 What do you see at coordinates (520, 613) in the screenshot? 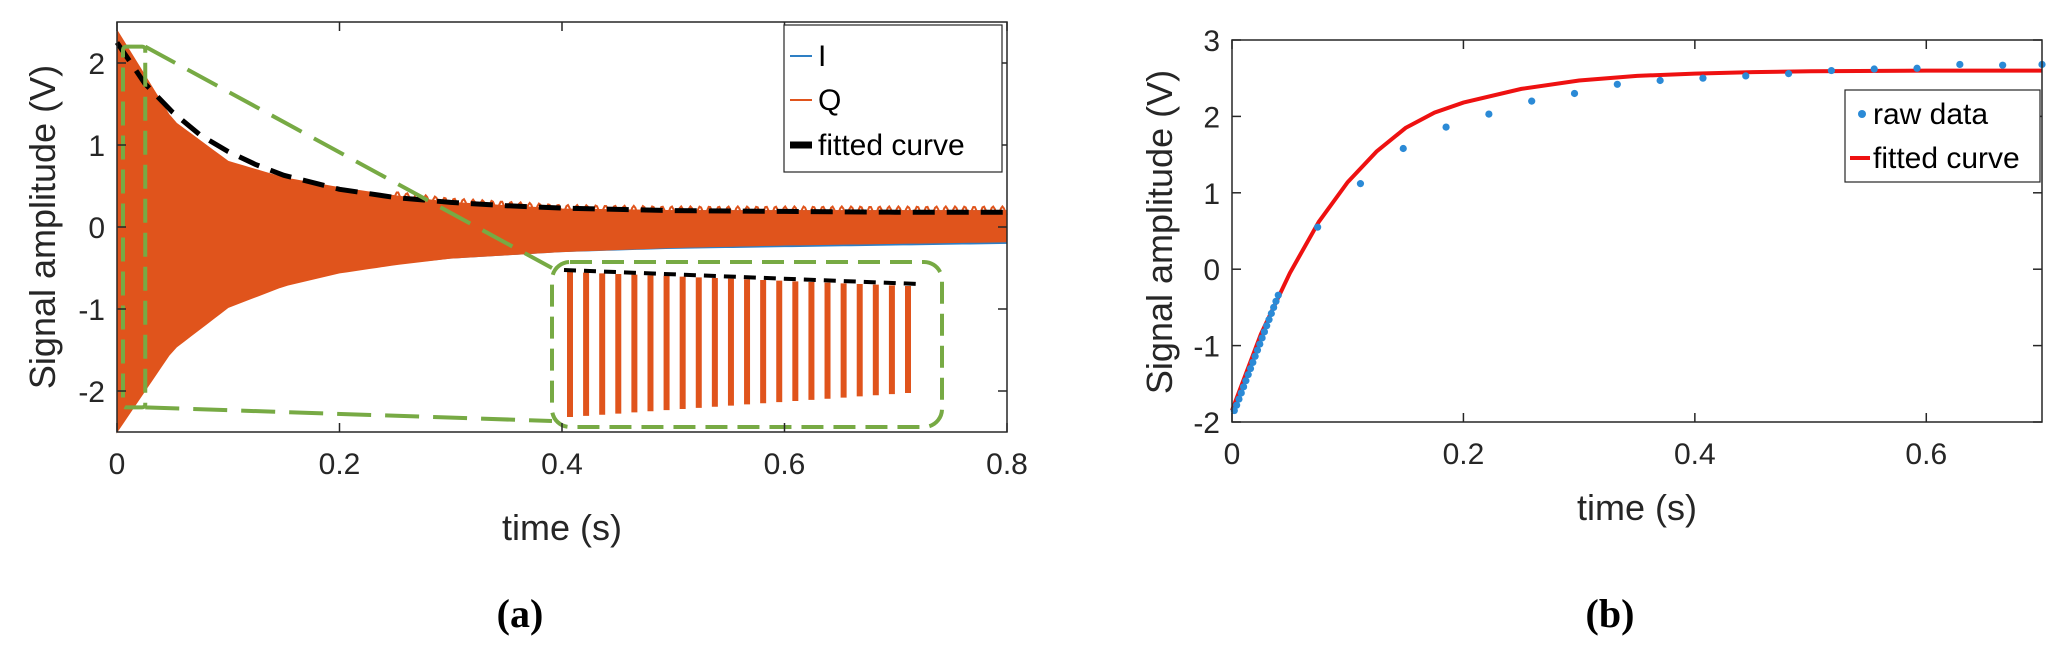
I see `panel-a-label: (a)` at bounding box center [520, 613].